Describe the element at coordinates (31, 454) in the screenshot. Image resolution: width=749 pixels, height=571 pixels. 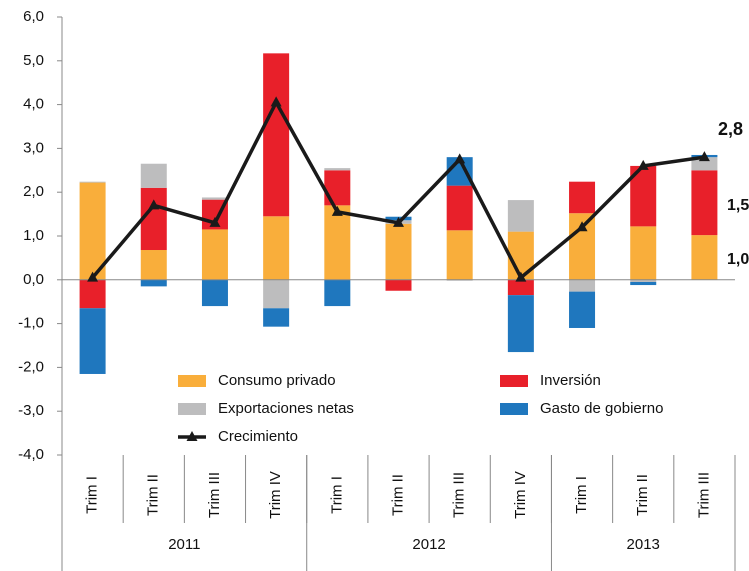
I see `y-tick-label: -4,0` at that location.